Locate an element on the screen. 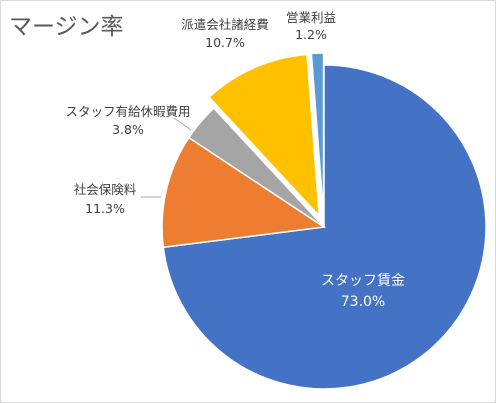 The width and height of the screenshot is (496, 403). slice-name-label-0: スタッフ賃金 is located at coordinates (363, 281).